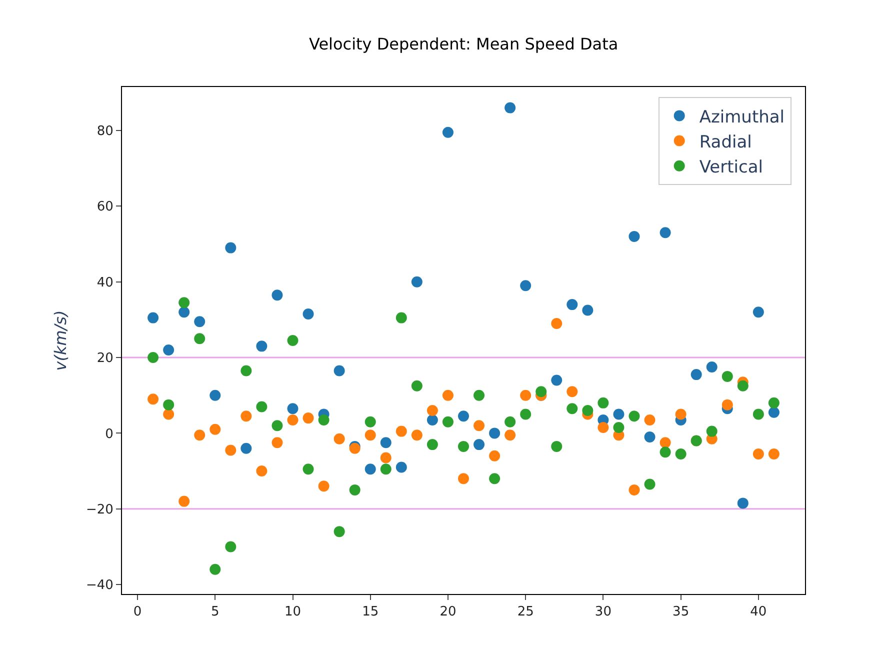 The image size is (883, 662). I want to click on chart-title: Velocity Dependent: Mean Speed Data, so click(463, 44).